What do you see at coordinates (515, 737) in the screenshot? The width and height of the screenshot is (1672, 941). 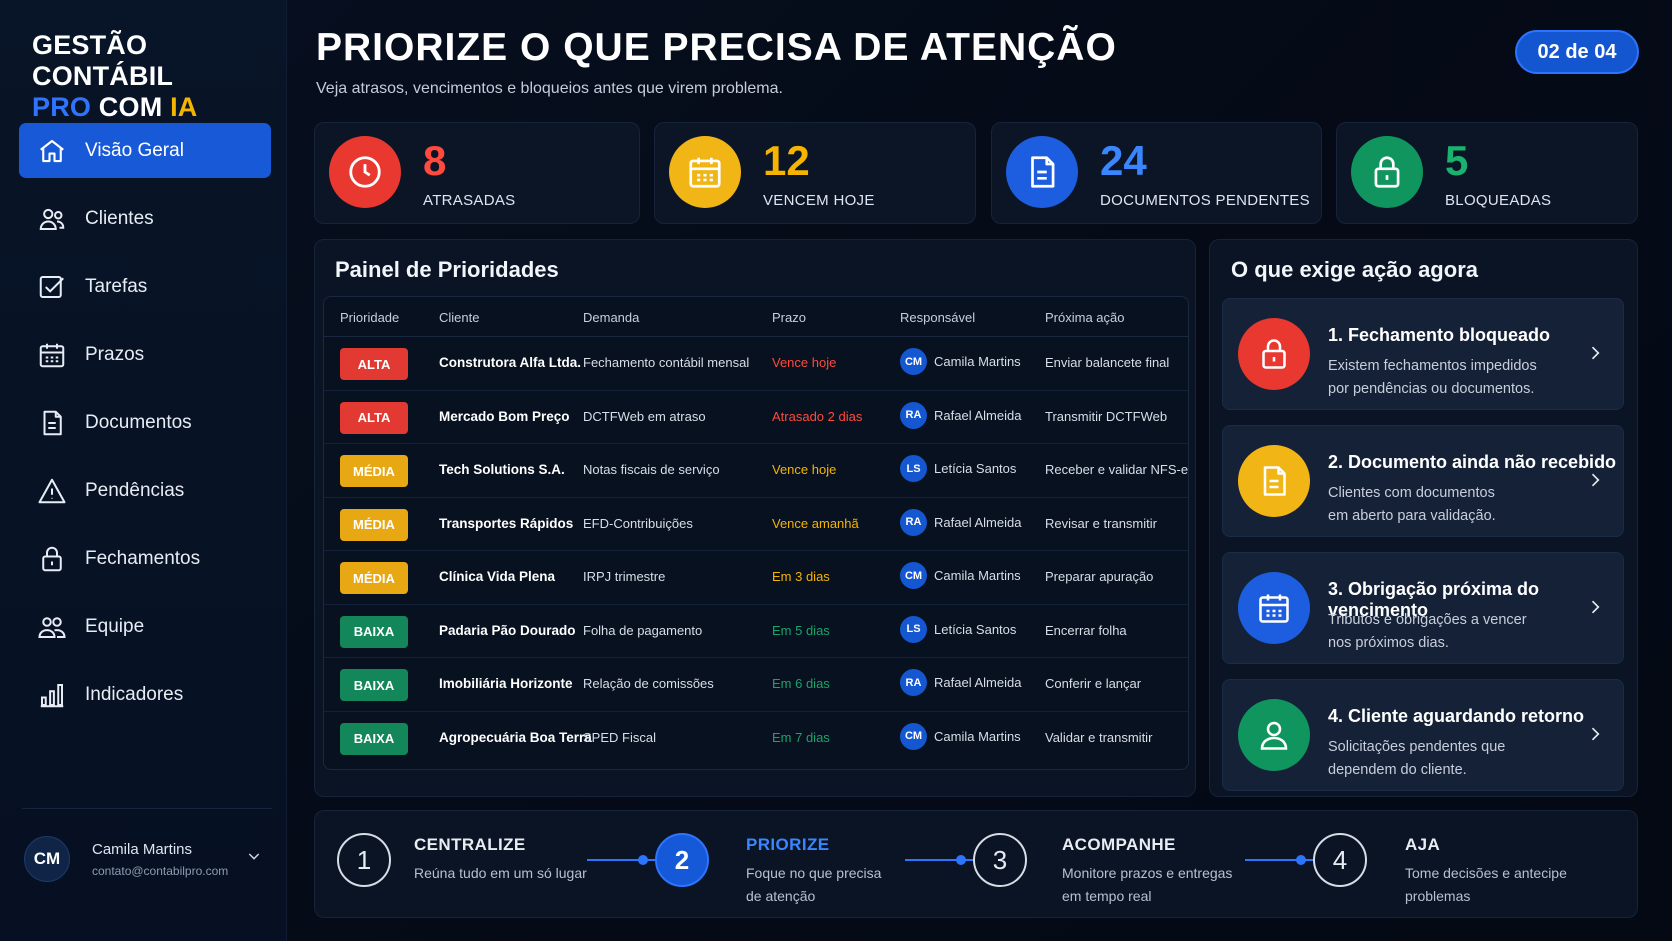 I see `cell-client: Agropecuária Boa Terra` at bounding box center [515, 737].